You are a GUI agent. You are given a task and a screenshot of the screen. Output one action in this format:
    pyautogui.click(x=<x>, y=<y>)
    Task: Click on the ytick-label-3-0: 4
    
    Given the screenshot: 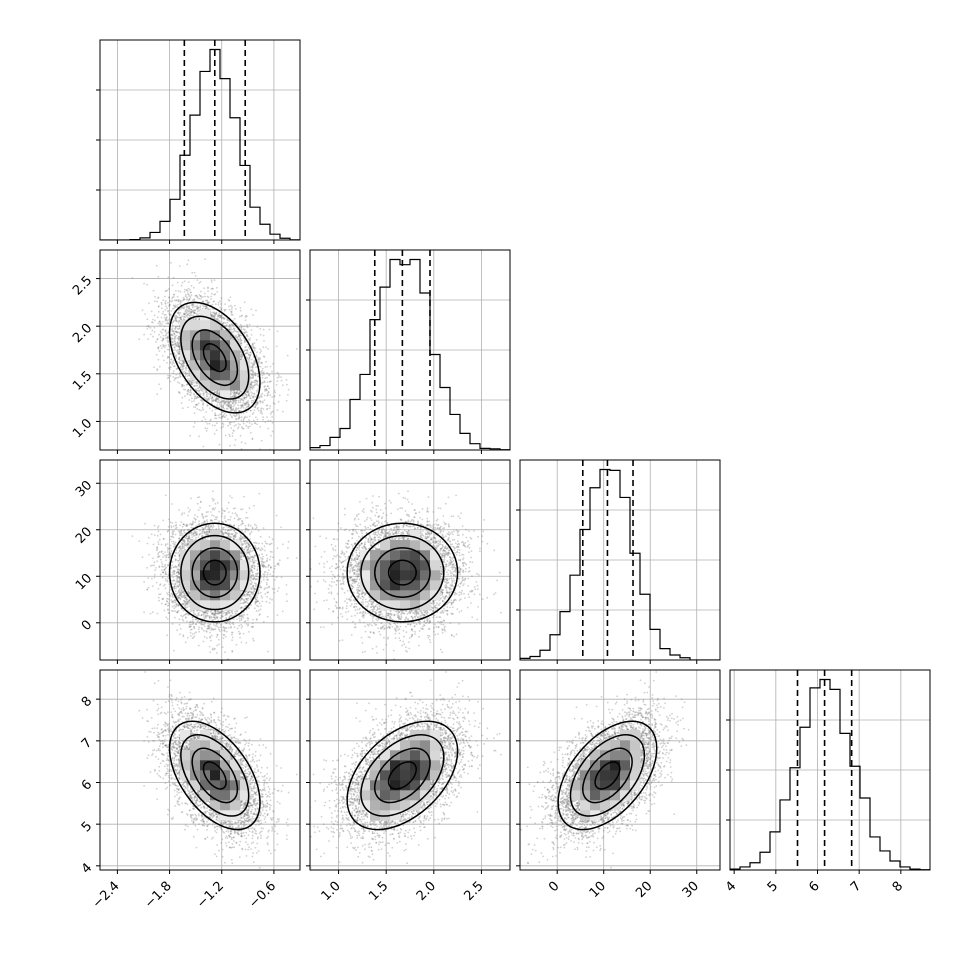 What is the action you would take?
    pyautogui.click(x=87, y=869)
    